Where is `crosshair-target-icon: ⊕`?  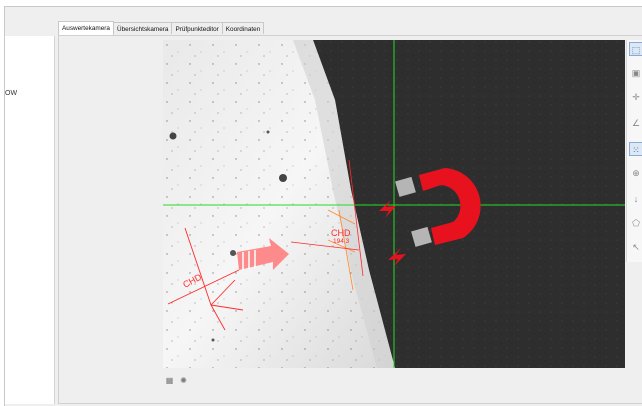 crosshair-target-icon: ⊕ is located at coordinates (636, 173).